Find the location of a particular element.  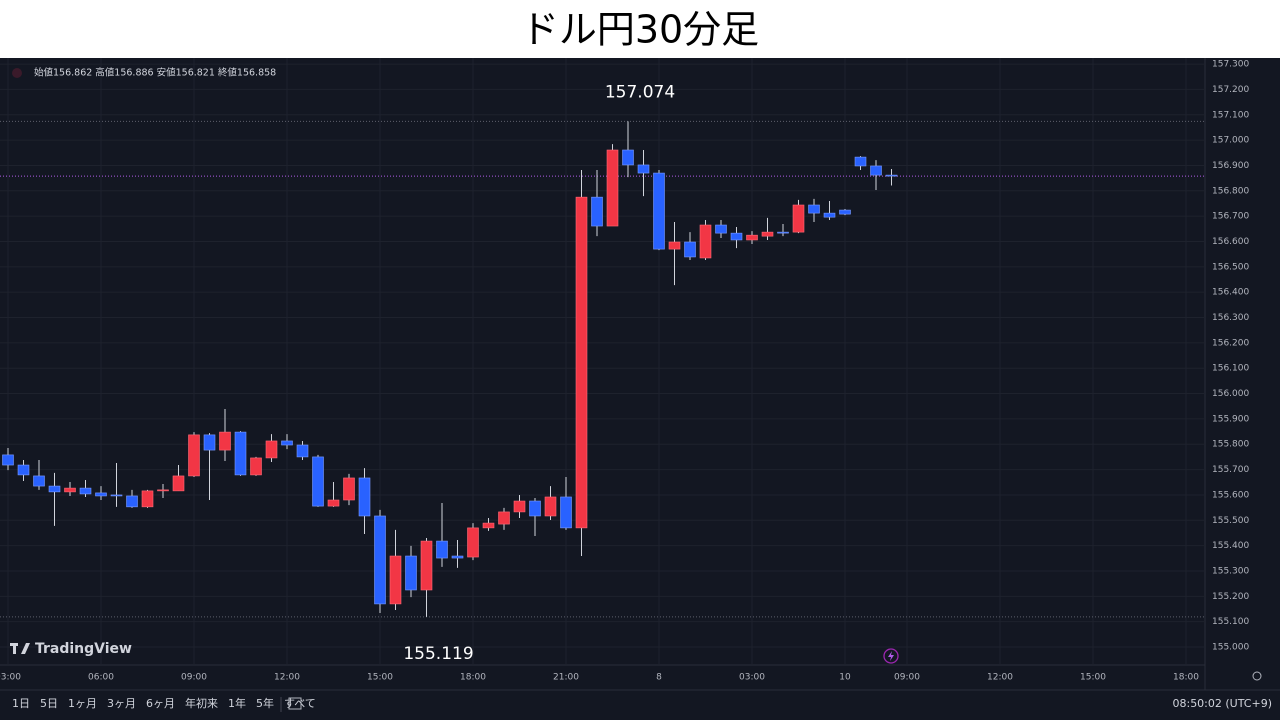

alert-icon is located at coordinates (891, 656).